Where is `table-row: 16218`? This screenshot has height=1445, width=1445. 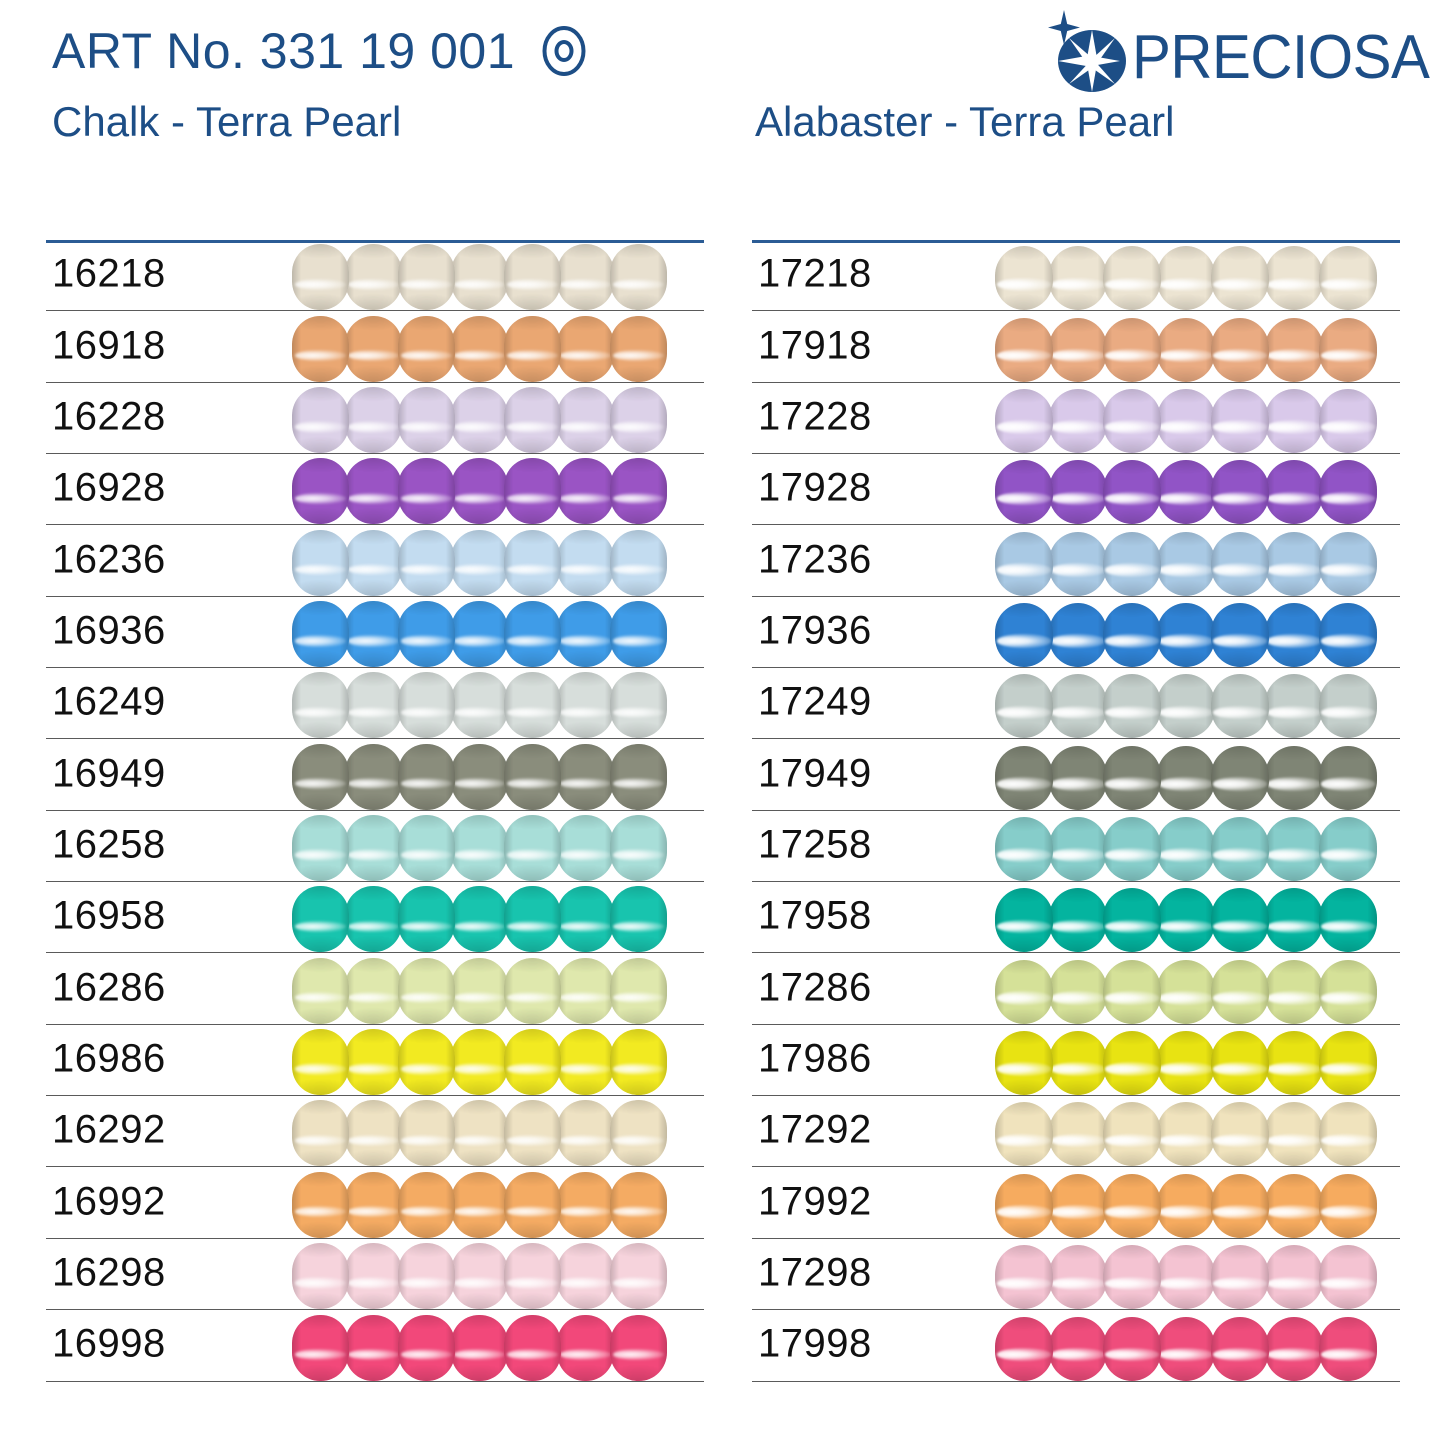
table-row: 16218 is located at coordinates (375, 276).